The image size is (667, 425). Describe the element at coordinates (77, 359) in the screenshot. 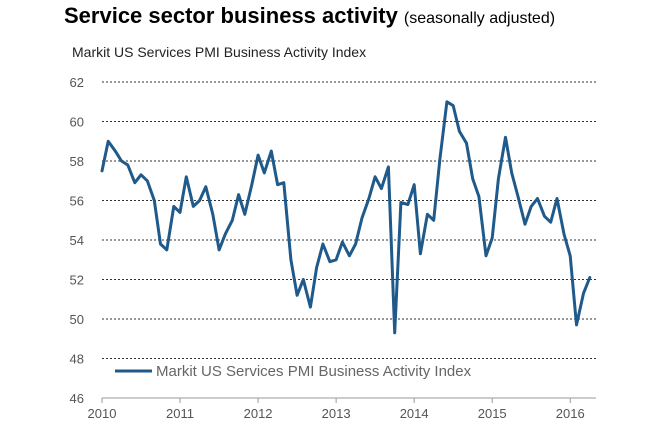

I see `y-tick-label: 48` at that location.